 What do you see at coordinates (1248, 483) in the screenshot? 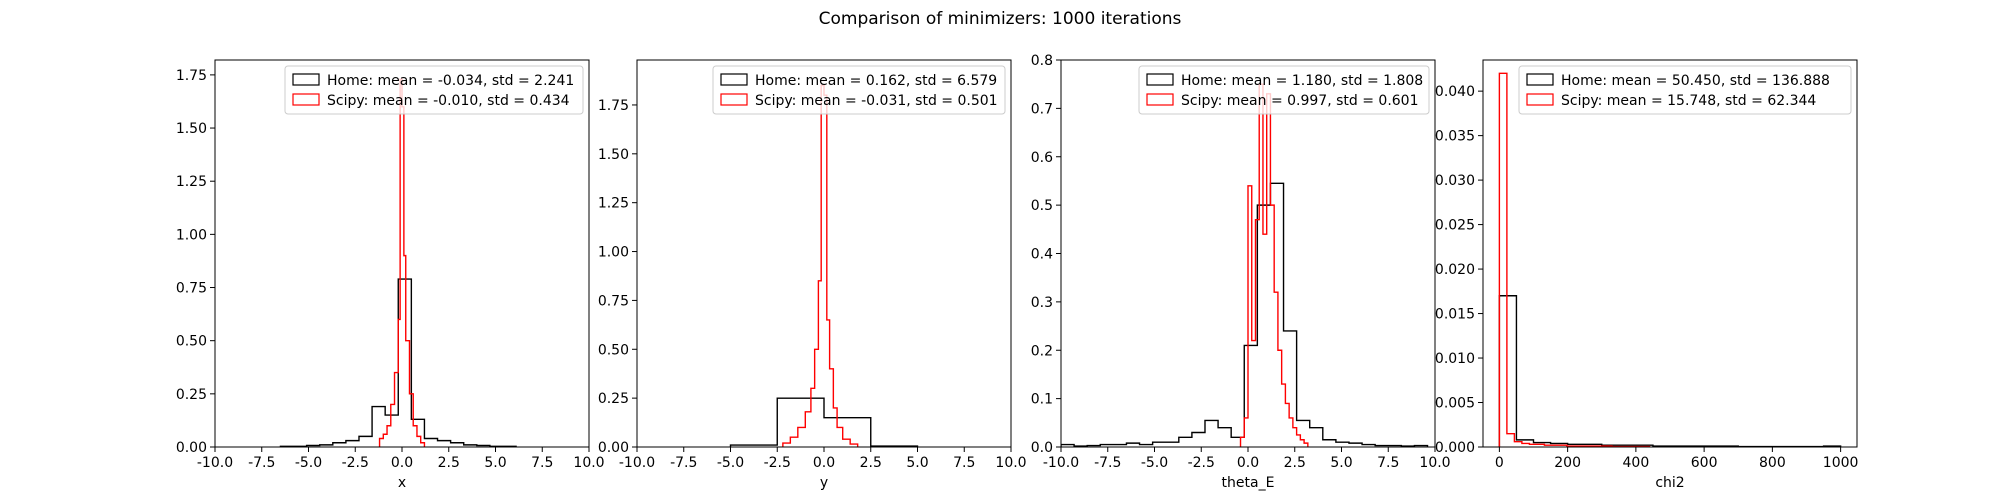
I see `x-axis-label: theta_E` at bounding box center [1248, 483].